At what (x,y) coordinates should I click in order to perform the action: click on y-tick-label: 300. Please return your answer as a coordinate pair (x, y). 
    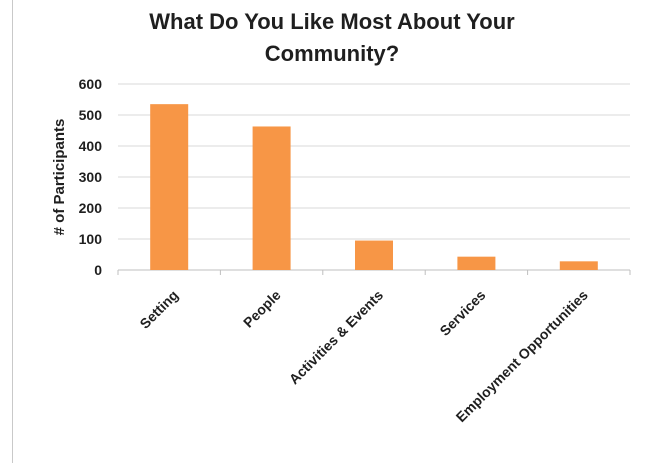
    Looking at the image, I should click on (91, 177).